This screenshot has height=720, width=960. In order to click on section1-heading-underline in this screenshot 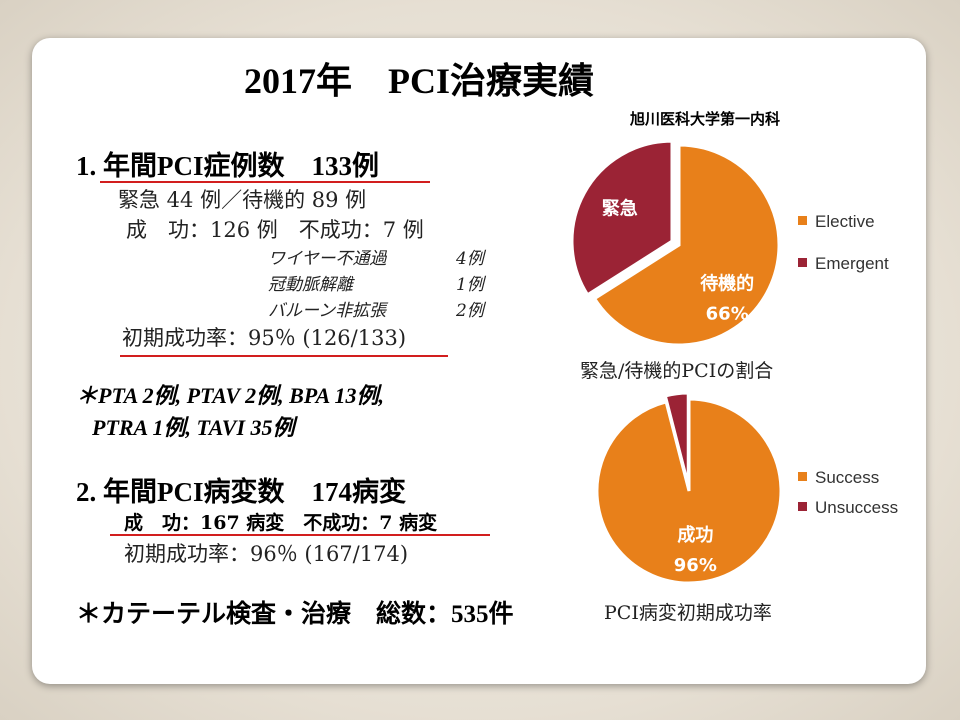, I will do `click(265, 182)`.